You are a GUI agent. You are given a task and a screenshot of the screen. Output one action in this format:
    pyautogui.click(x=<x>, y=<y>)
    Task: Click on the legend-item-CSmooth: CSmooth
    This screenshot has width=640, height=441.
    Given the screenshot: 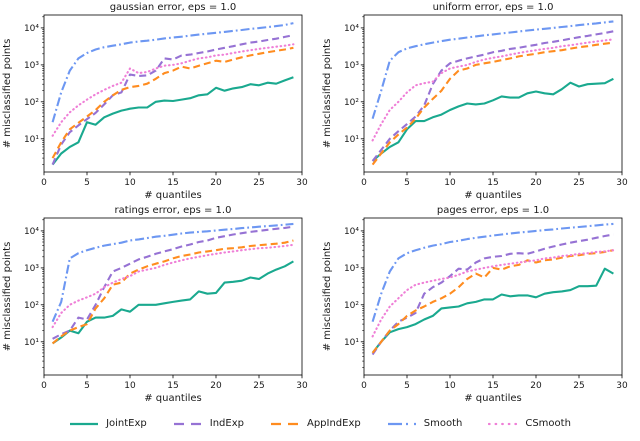 What is the action you would take?
    pyautogui.click(x=529, y=423)
    